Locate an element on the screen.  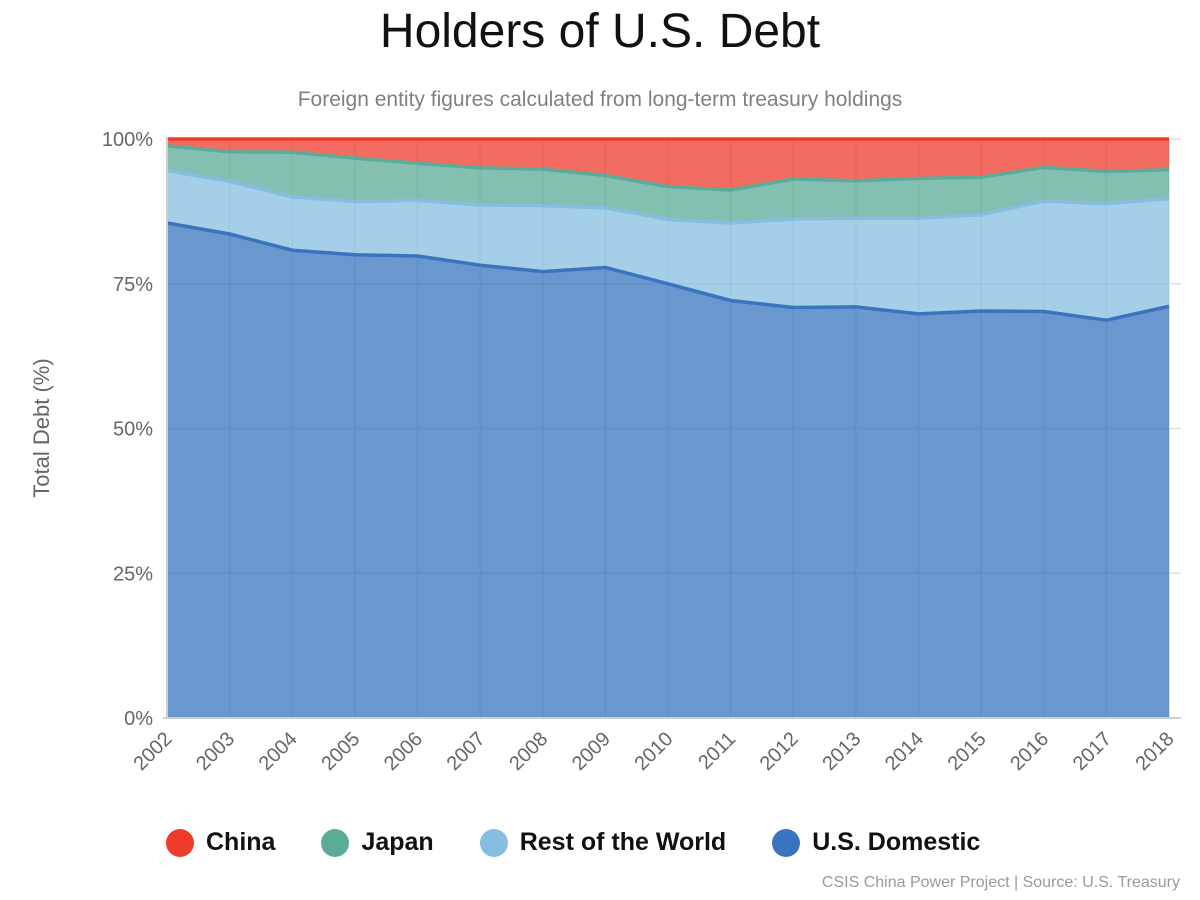
x-tick-label: 2014 is located at coordinates (904, 751).